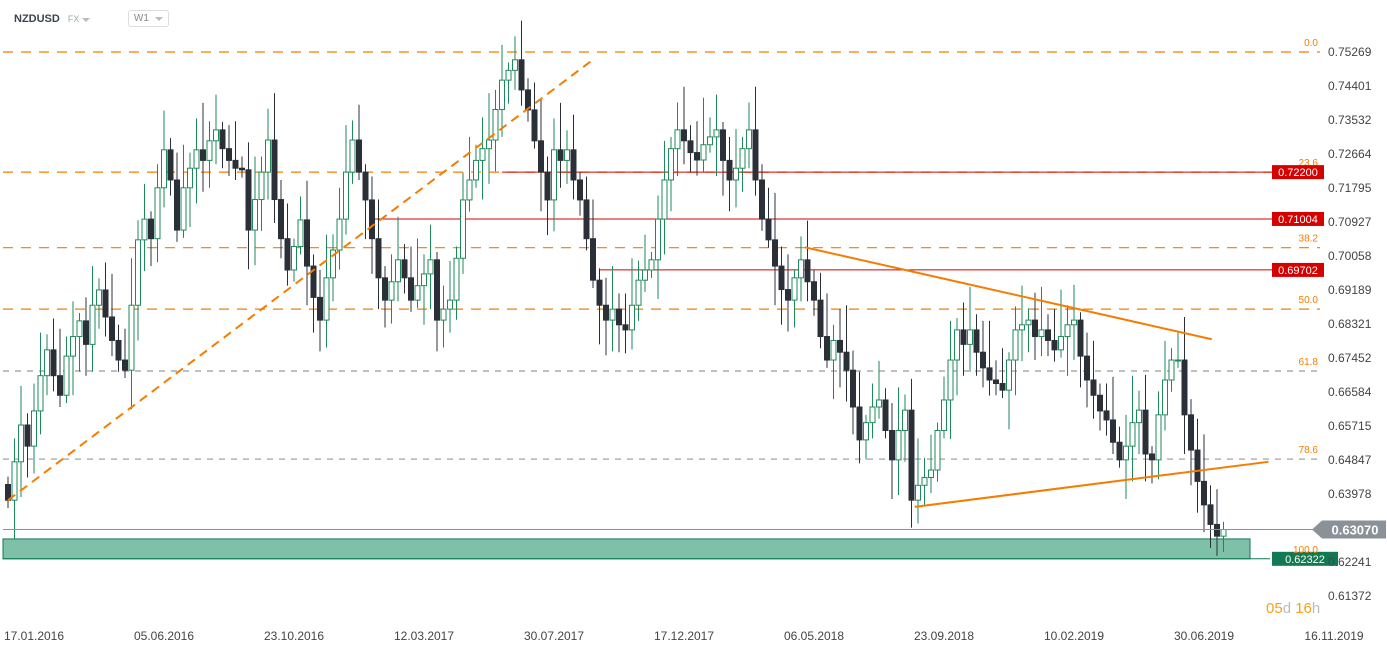  I want to click on current-price-badge, so click(1349, 529).